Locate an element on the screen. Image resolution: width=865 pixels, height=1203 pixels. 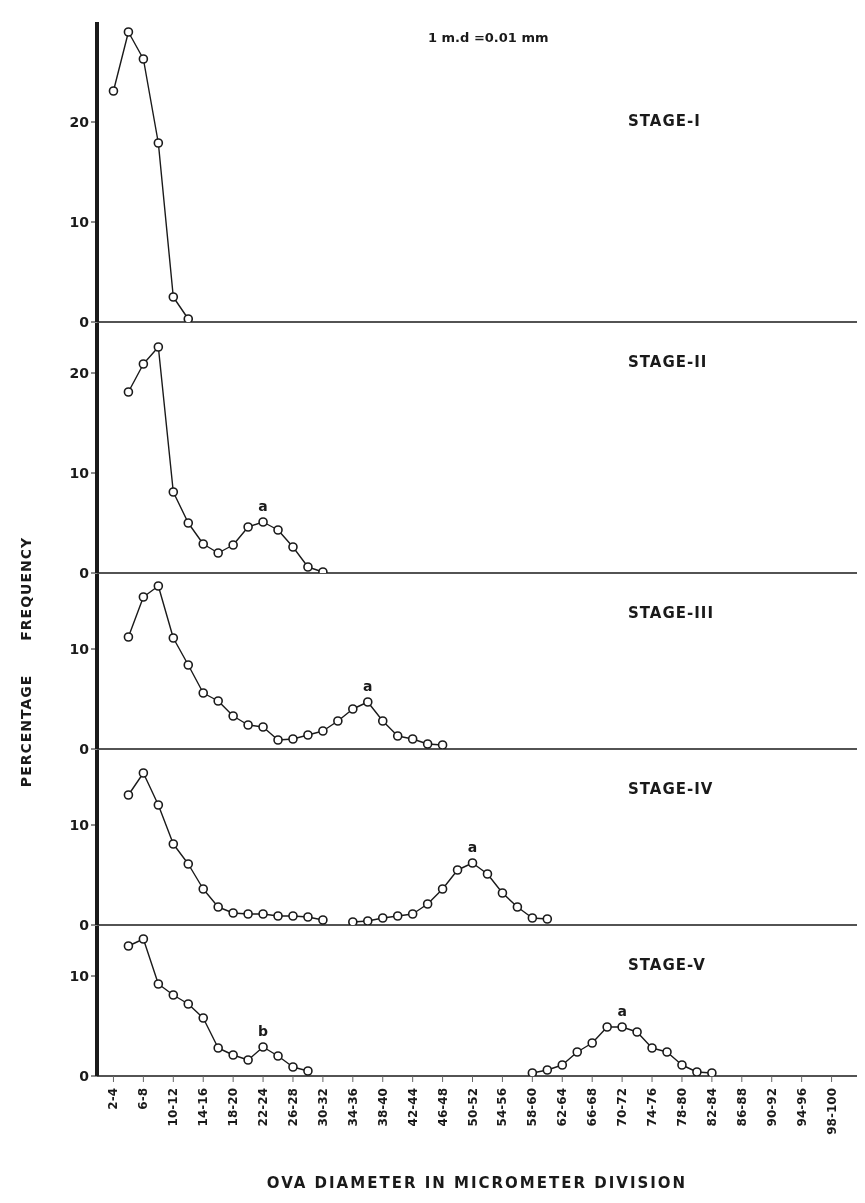
x-tick-label: 30-32 is located at coordinates (322, 1107).